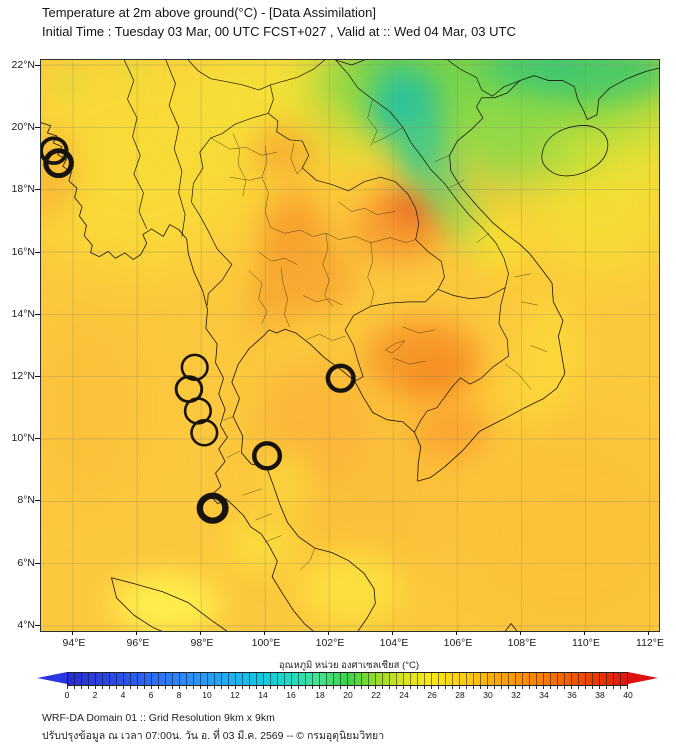 The width and height of the screenshot is (676, 756). Describe the element at coordinates (347, 679) in the screenshot. I see `colorbar-gradient` at that location.